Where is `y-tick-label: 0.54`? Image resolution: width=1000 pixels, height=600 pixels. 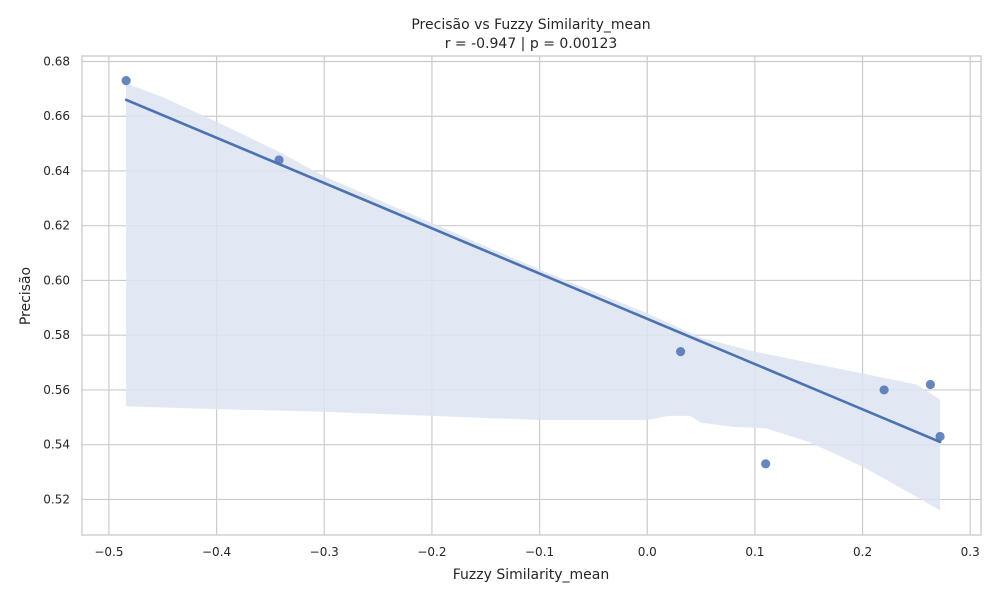 y-tick-label: 0.54 is located at coordinates (56, 445).